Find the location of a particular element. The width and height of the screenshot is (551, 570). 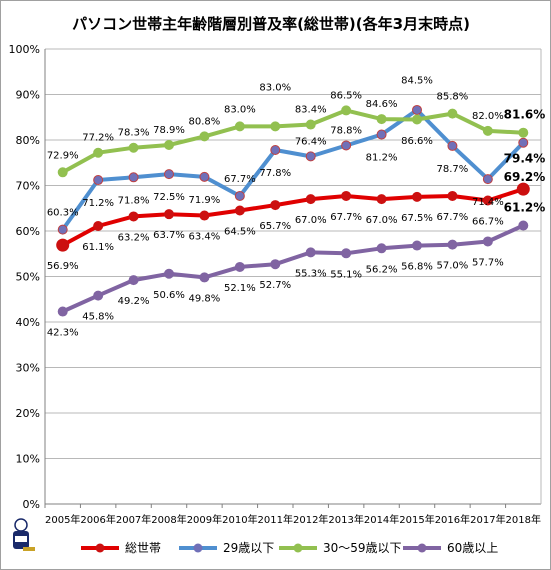

data-label: 64.5% is located at coordinates (240, 232).